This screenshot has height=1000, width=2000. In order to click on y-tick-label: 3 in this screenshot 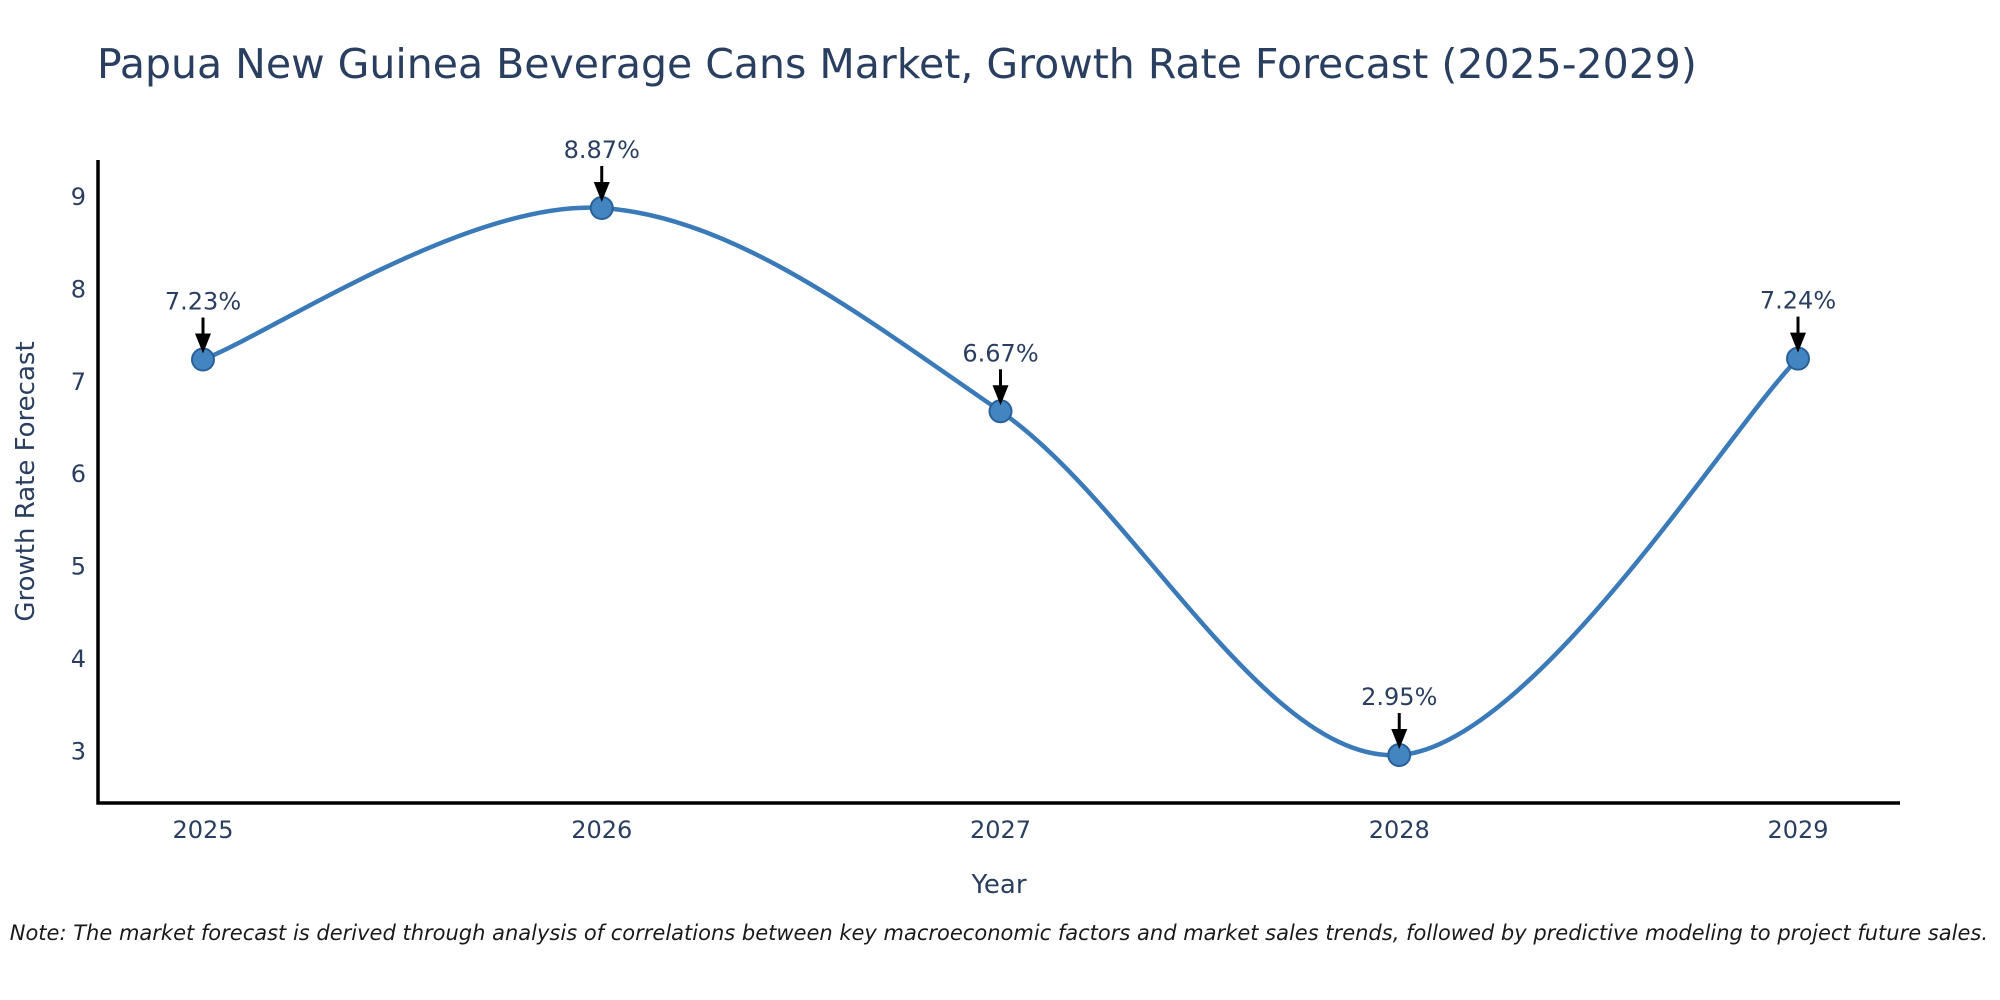, I will do `click(78, 751)`.